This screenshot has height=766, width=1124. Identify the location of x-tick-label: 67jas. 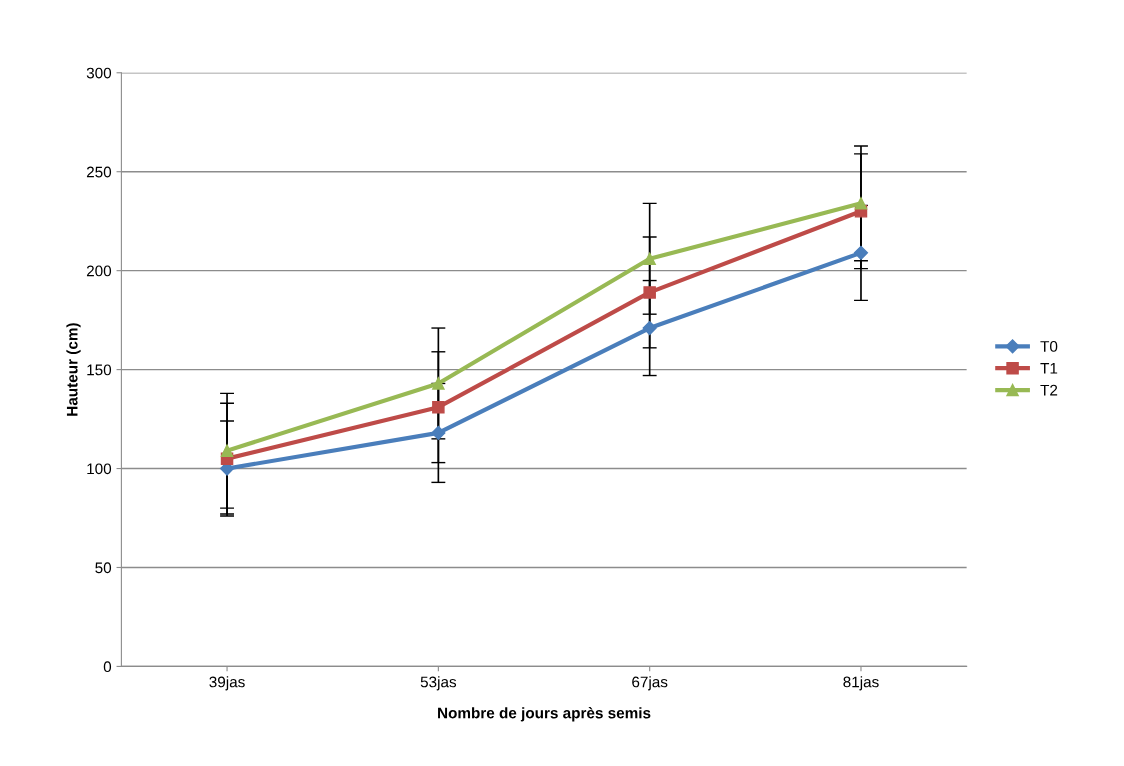
(650, 683).